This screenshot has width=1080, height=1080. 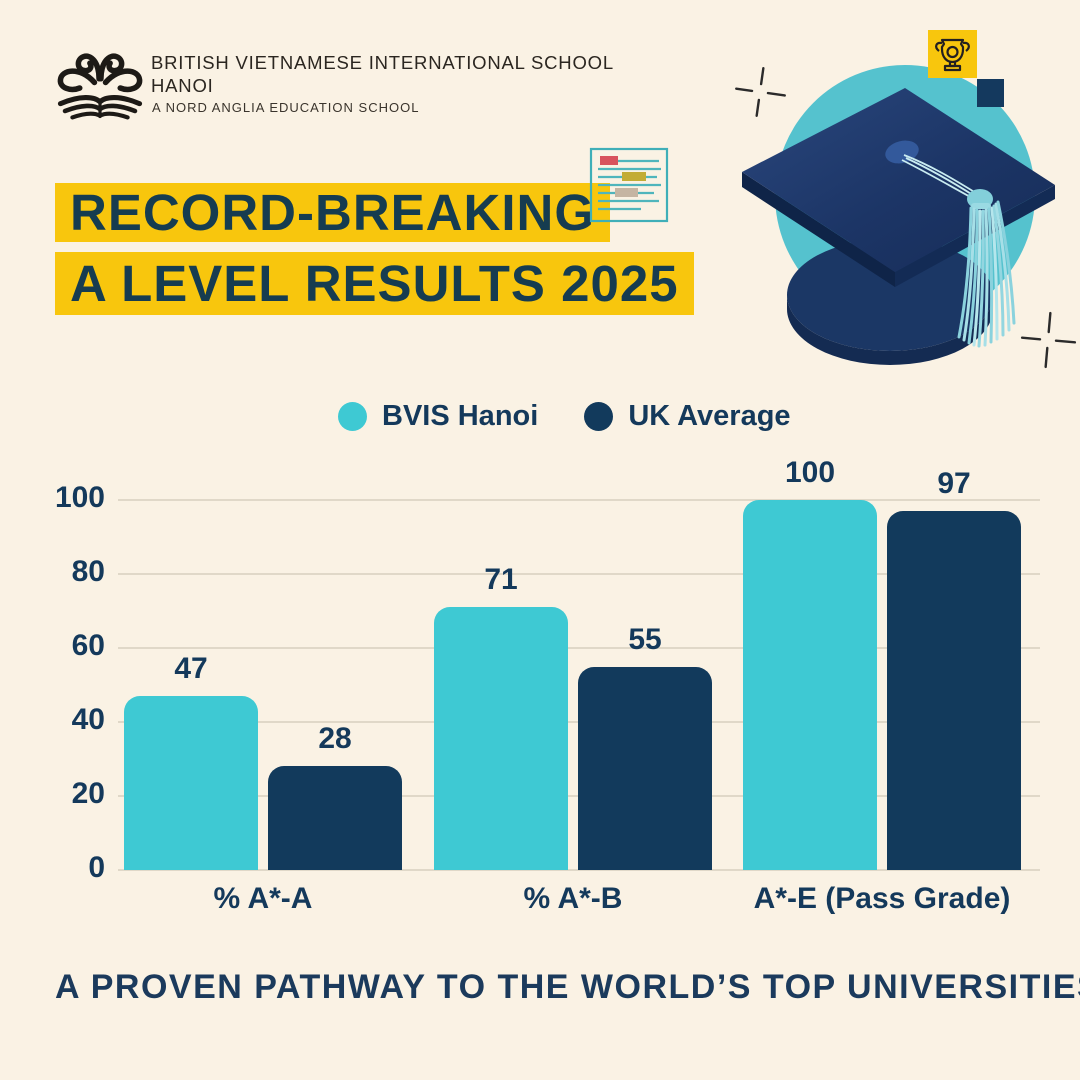 What do you see at coordinates (898, 226) in the screenshot?
I see `graduation-cap` at bounding box center [898, 226].